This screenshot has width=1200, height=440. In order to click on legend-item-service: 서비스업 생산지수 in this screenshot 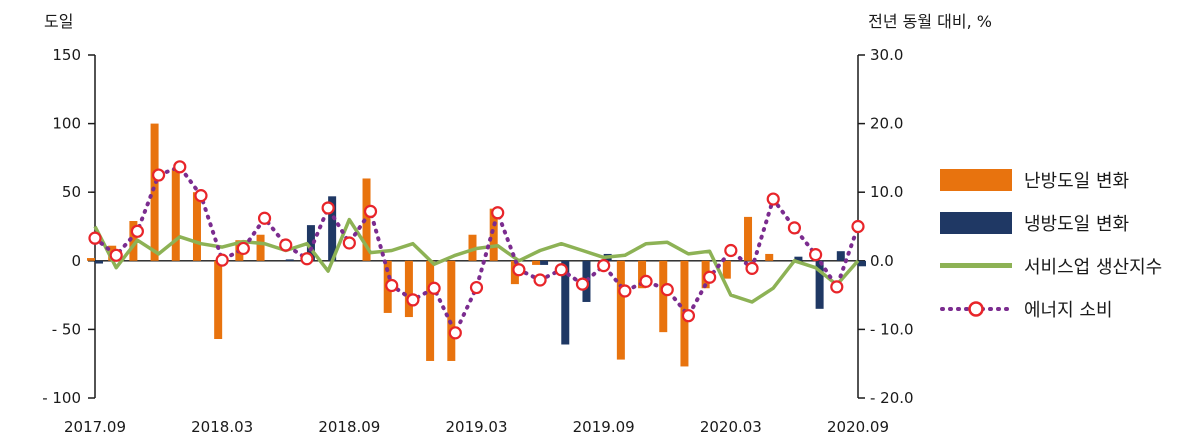, I will do `click(1065, 265)`.